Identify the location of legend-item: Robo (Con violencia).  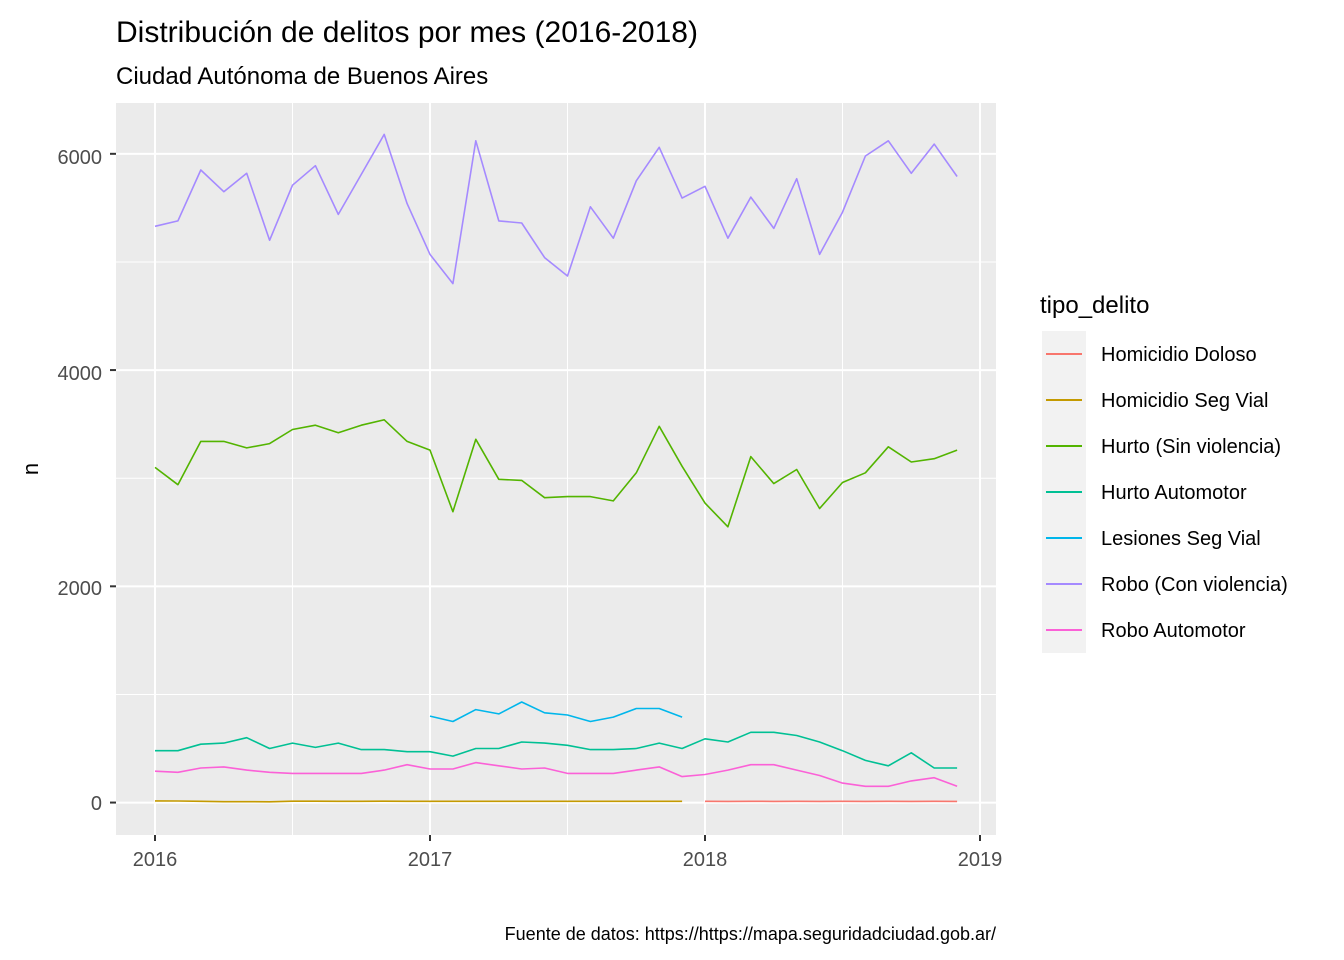
(1165, 584).